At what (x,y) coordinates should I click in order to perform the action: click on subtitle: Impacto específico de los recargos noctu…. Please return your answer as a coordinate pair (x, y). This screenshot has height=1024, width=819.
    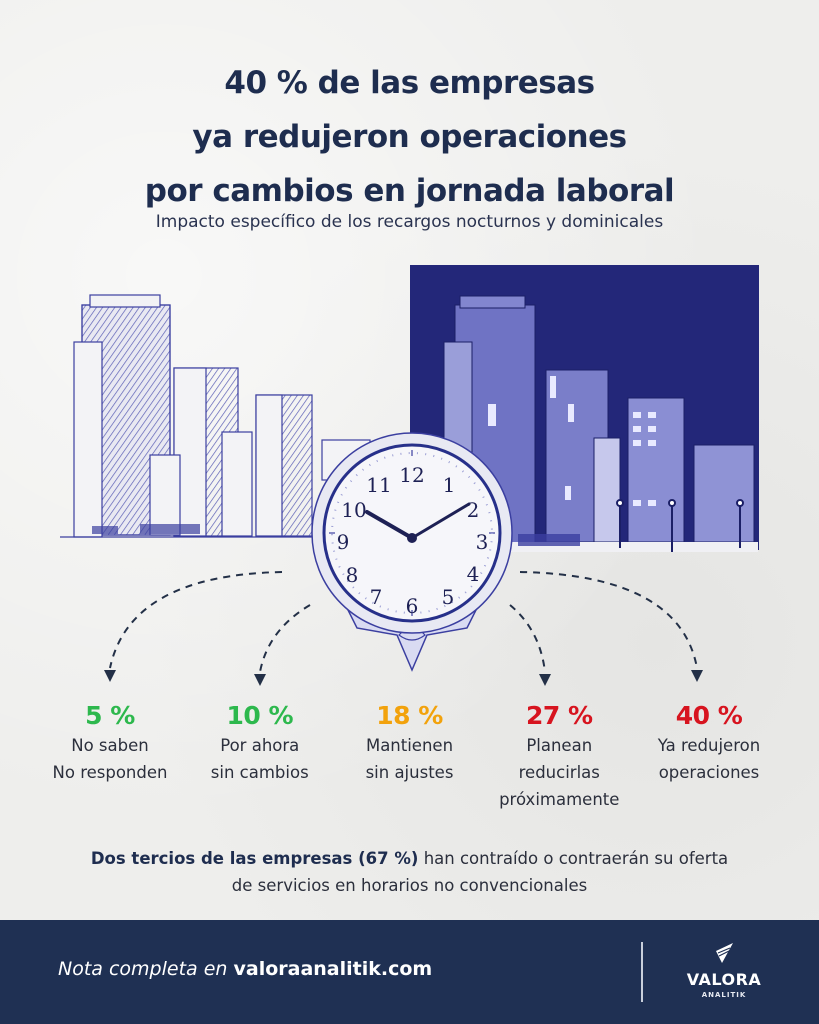
    Looking at the image, I should click on (409, 222).